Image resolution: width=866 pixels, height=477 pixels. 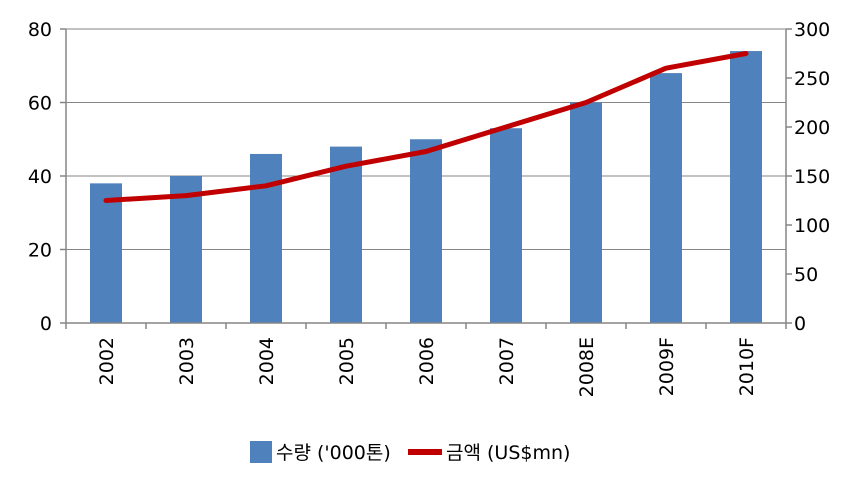 What do you see at coordinates (410, 452) in the screenshot?
I see `legend: 수량 ('000톤) 금액 (US$mn)` at bounding box center [410, 452].